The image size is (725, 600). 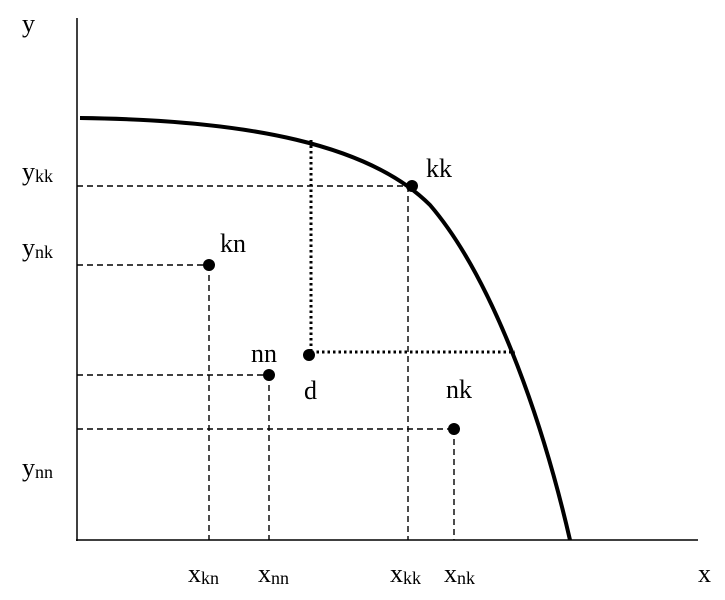 I want to click on subscript: kn, so click(x=210, y=578).